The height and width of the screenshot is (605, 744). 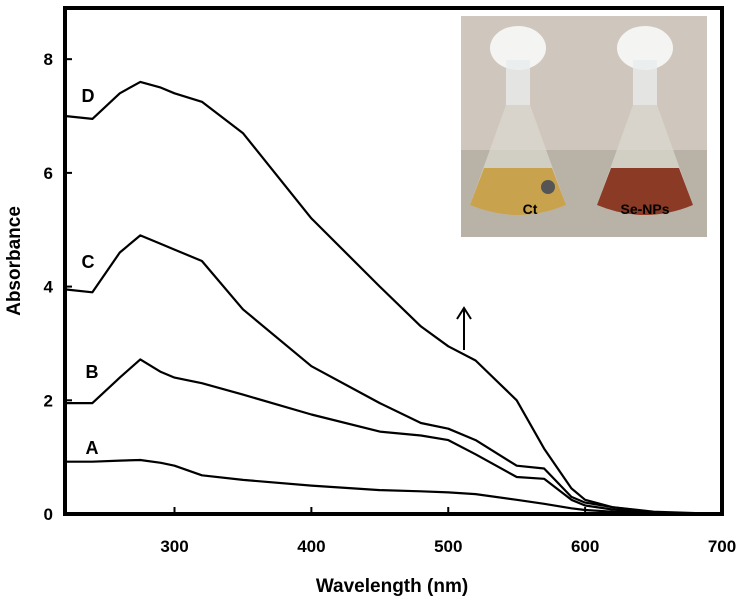 I want to click on inset-photo, so click(x=584, y=126).